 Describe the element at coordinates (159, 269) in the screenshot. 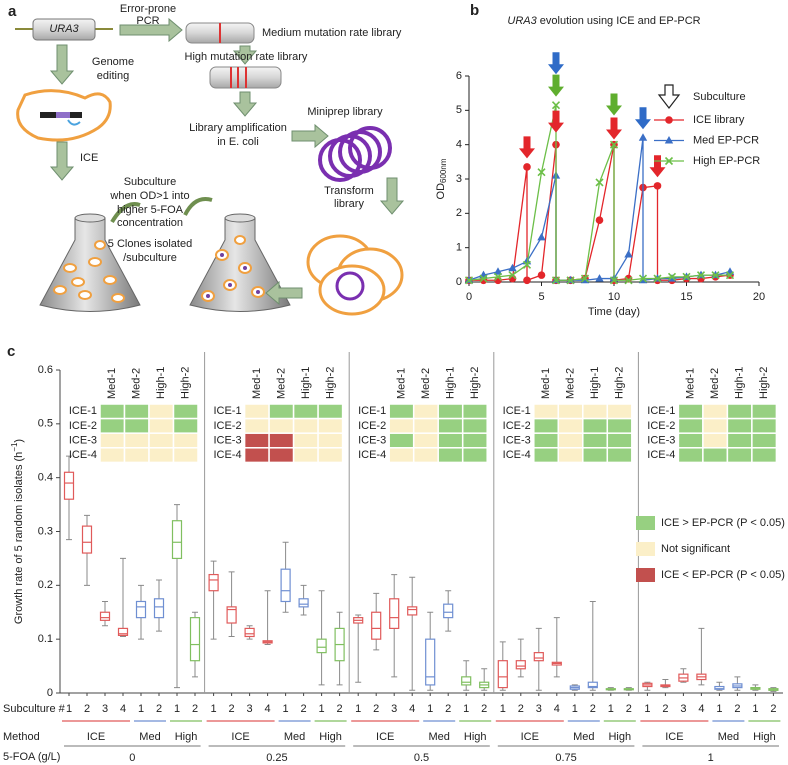

I see `flask-cells` at that location.